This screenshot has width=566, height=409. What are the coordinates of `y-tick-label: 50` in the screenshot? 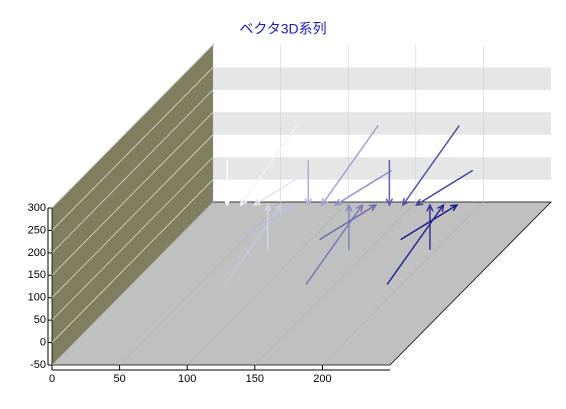 It's located at (40, 320).